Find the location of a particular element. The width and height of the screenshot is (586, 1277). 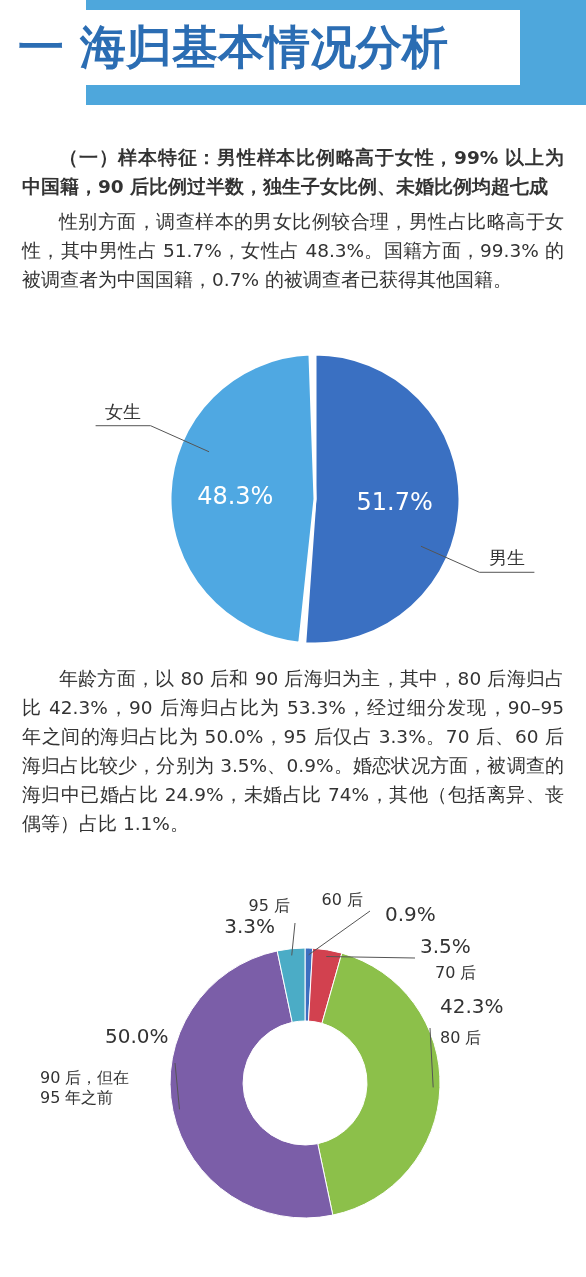

slice-label: 80 后 is located at coordinates (461, 1037).